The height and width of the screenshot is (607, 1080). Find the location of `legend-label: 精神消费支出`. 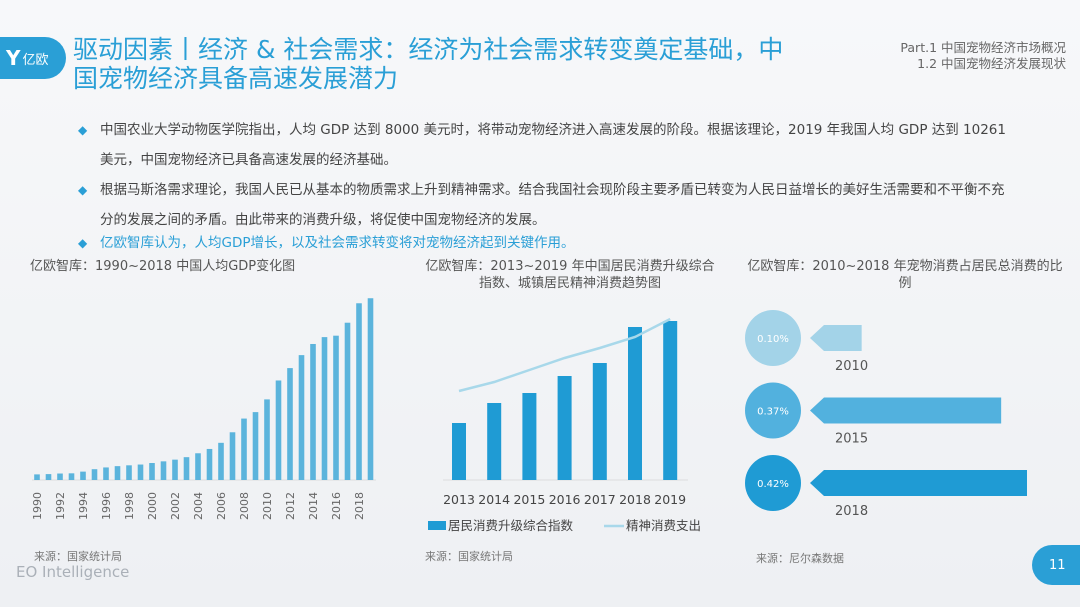

legend-label: 精神消费支出 is located at coordinates (663, 525).